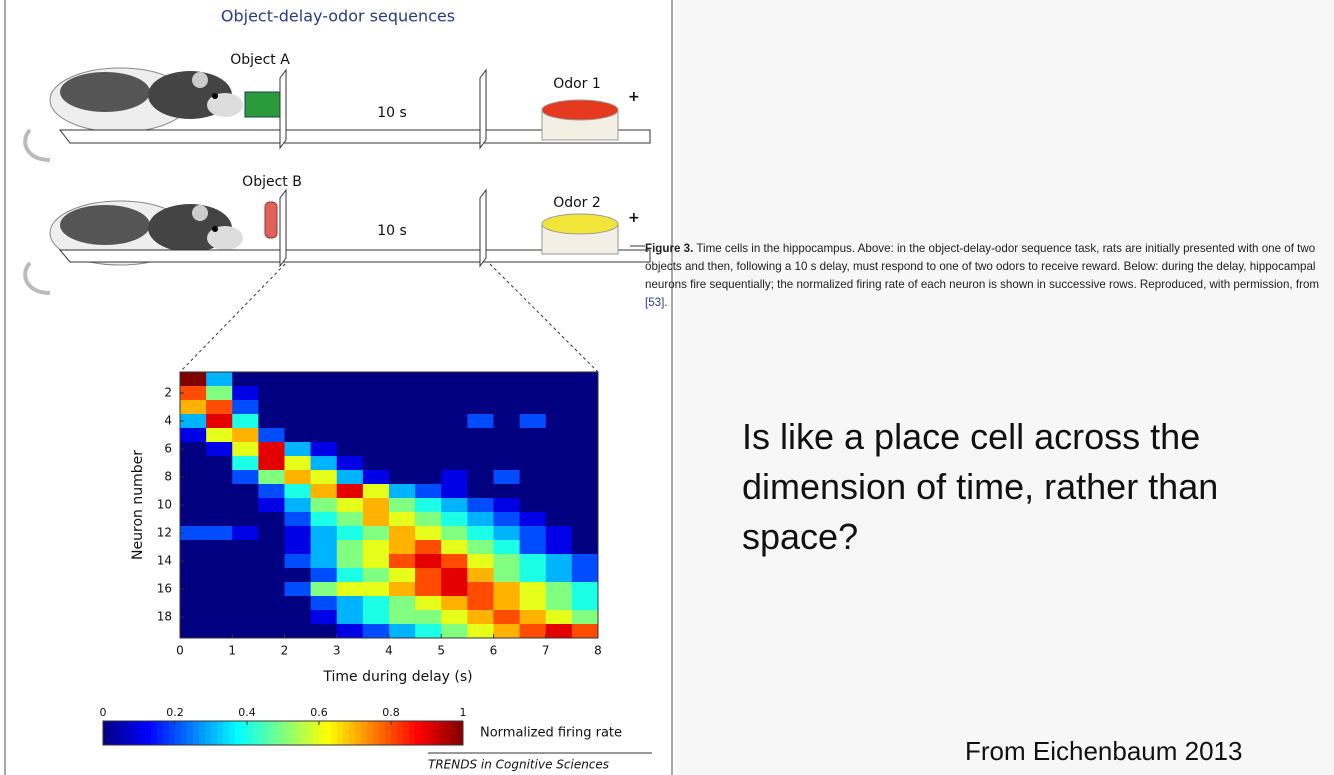 The width and height of the screenshot is (1334, 775). I want to click on x-tick-label: 8, so click(598, 651).